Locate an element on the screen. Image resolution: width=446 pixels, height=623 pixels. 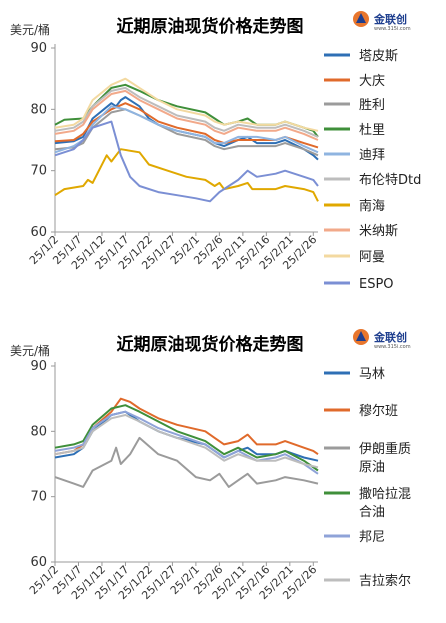
legend-label: 阿曼 is located at coordinates (372, 257).